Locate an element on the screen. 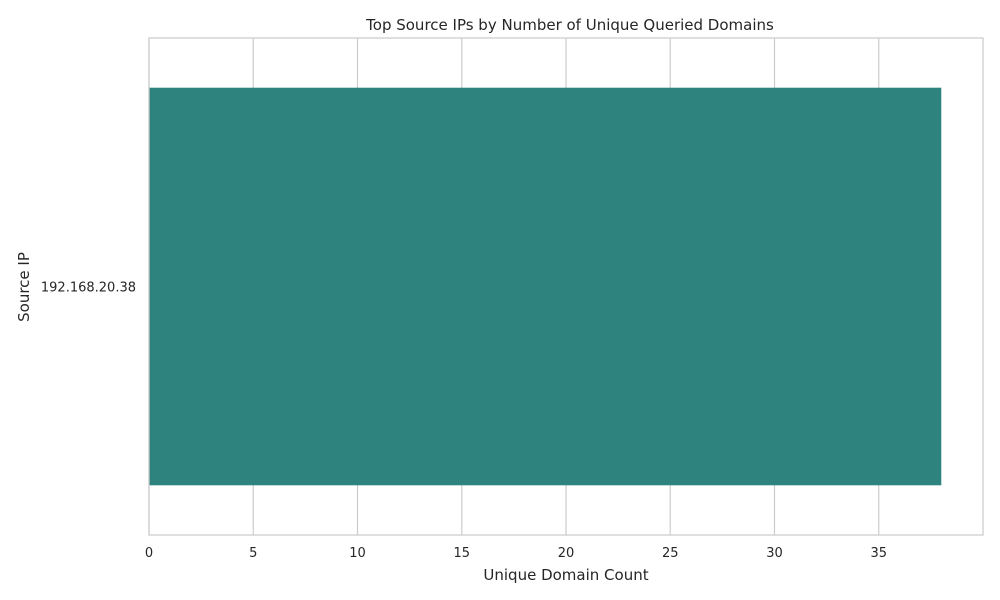 Image resolution: width=1000 pixels, height=600 pixels. x-tick-label: 25 is located at coordinates (670, 553).